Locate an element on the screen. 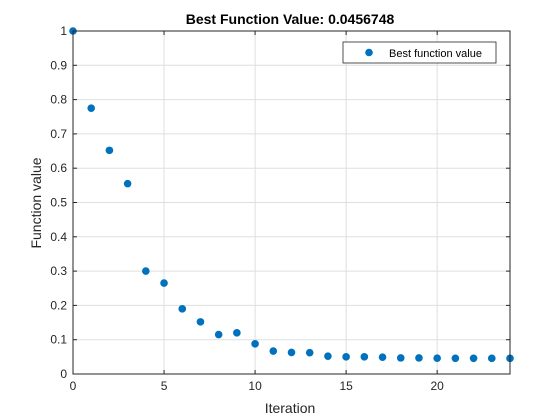 The width and height of the screenshot is (560, 420). y-axis-label: Function value is located at coordinates (36, 202).